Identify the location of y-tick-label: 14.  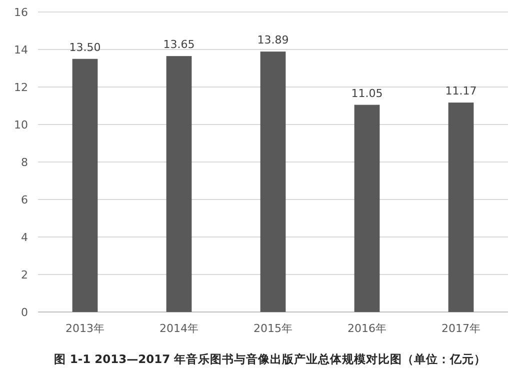
(21, 50).